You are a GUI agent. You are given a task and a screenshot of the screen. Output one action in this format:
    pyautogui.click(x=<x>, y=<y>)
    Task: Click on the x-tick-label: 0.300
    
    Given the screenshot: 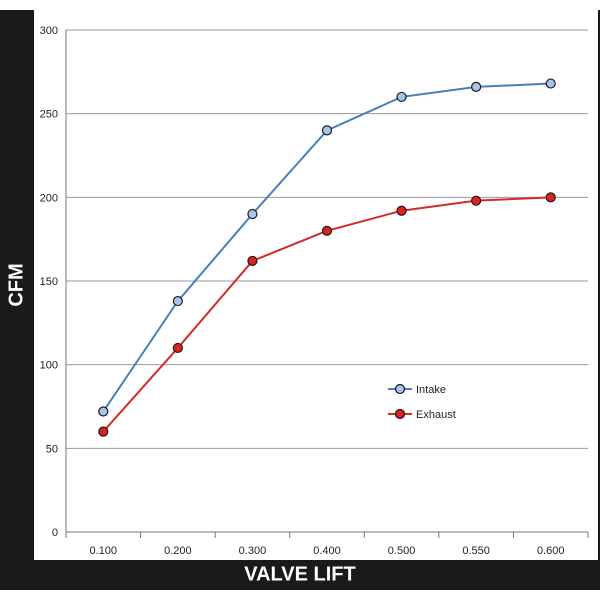 What is the action you would take?
    pyautogui.click(x=253, y=551)
    